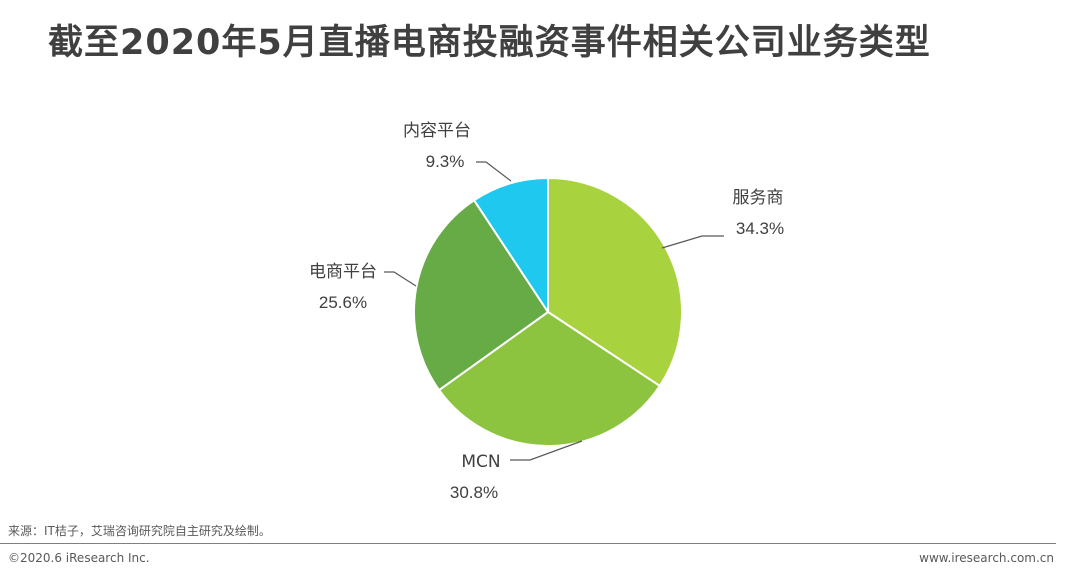  I want to click on footer-divider, so click(528, 543).